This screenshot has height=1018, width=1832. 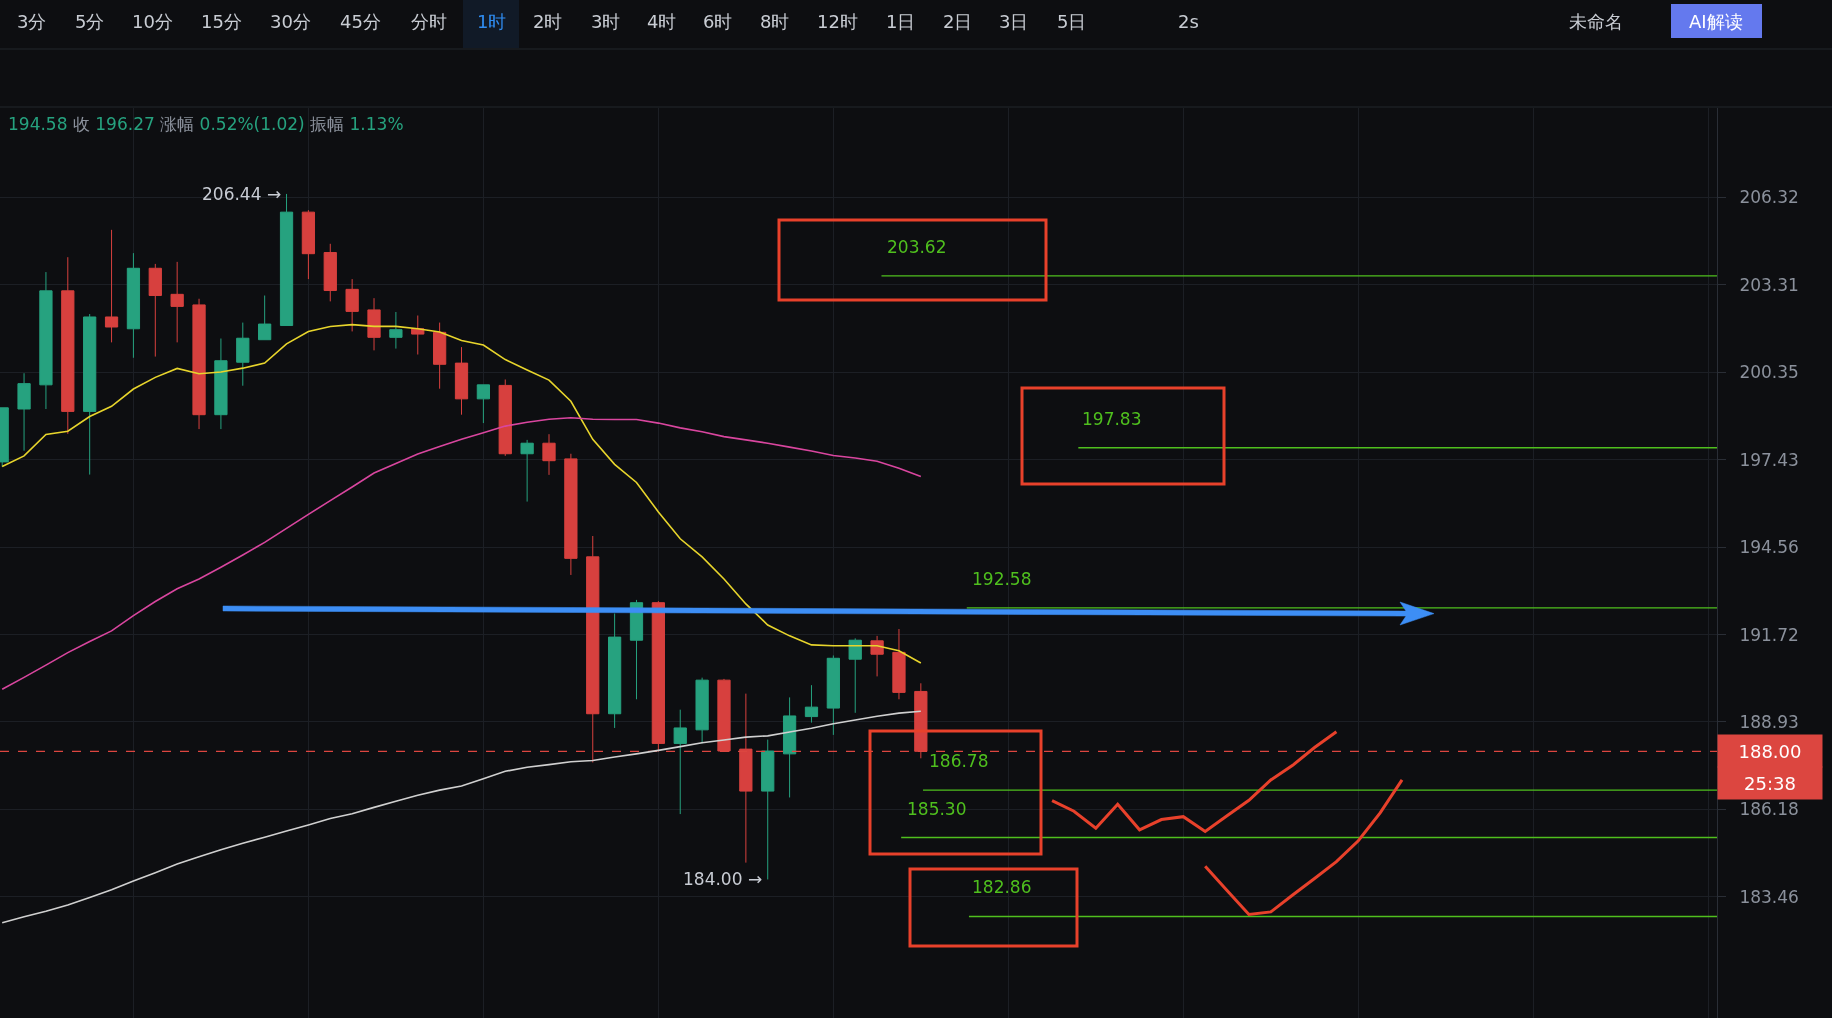 I want to click on text: 12时, so click(x=837, y=21).